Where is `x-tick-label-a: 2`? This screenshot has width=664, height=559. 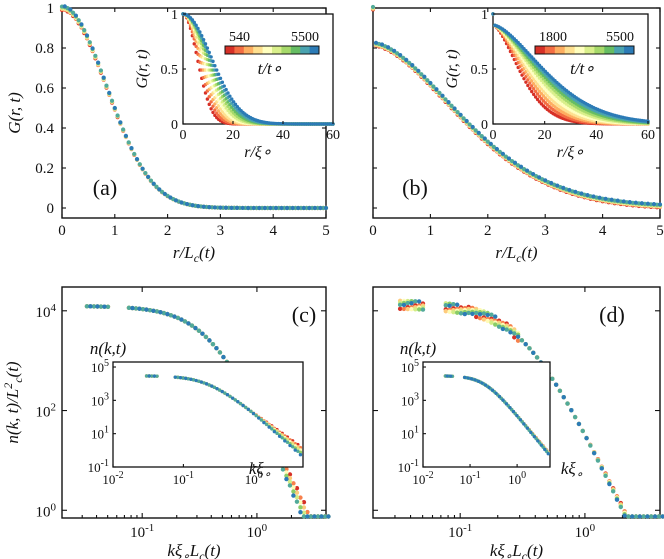
x-tick-label-a: 2 is located at coordinates (168, 231).